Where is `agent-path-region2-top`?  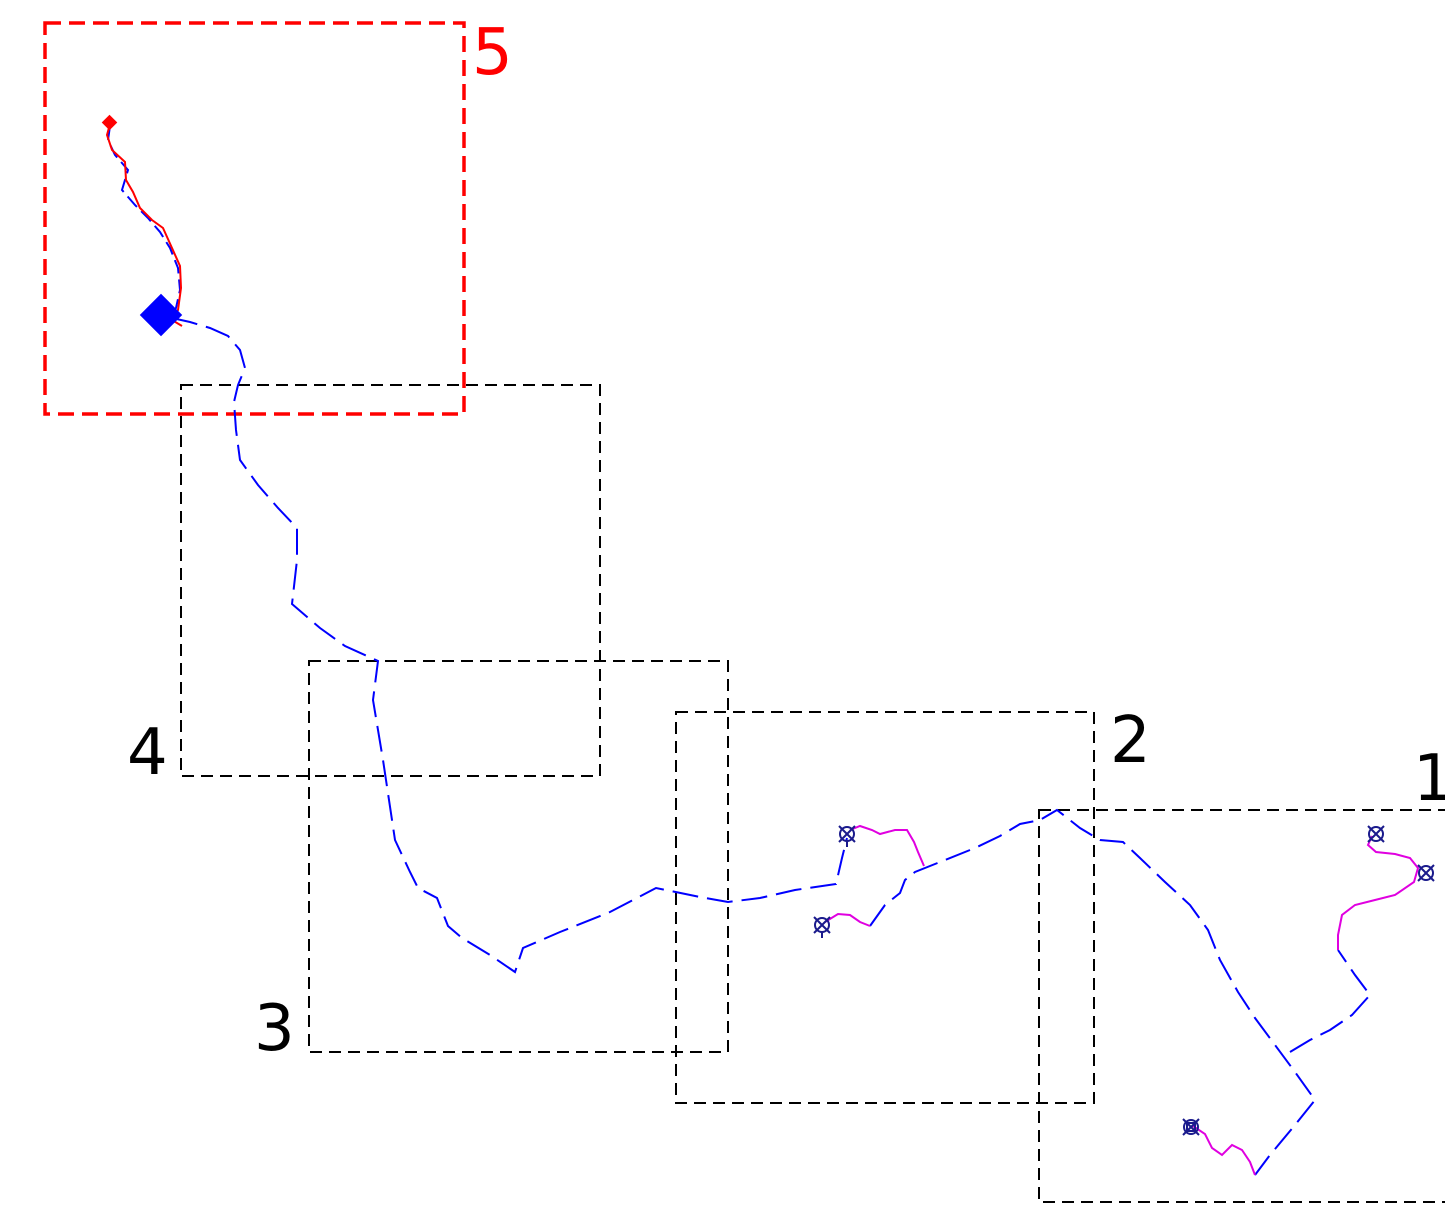
agent-path-region2-top is located at coordinates (887, 845).